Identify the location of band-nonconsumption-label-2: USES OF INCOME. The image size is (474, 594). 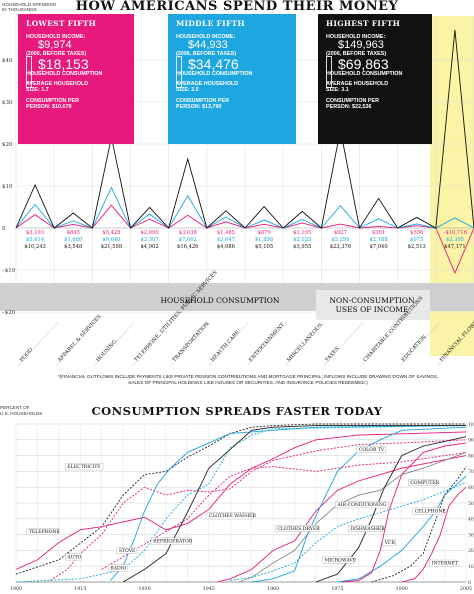
(372, 309).